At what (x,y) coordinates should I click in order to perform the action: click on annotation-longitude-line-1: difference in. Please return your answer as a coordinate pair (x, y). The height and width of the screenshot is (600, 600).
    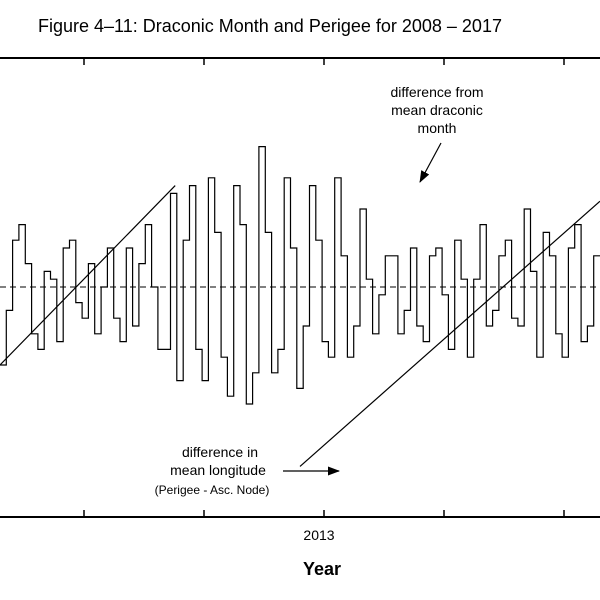
    Looking at the image, I should click on (220, 452).